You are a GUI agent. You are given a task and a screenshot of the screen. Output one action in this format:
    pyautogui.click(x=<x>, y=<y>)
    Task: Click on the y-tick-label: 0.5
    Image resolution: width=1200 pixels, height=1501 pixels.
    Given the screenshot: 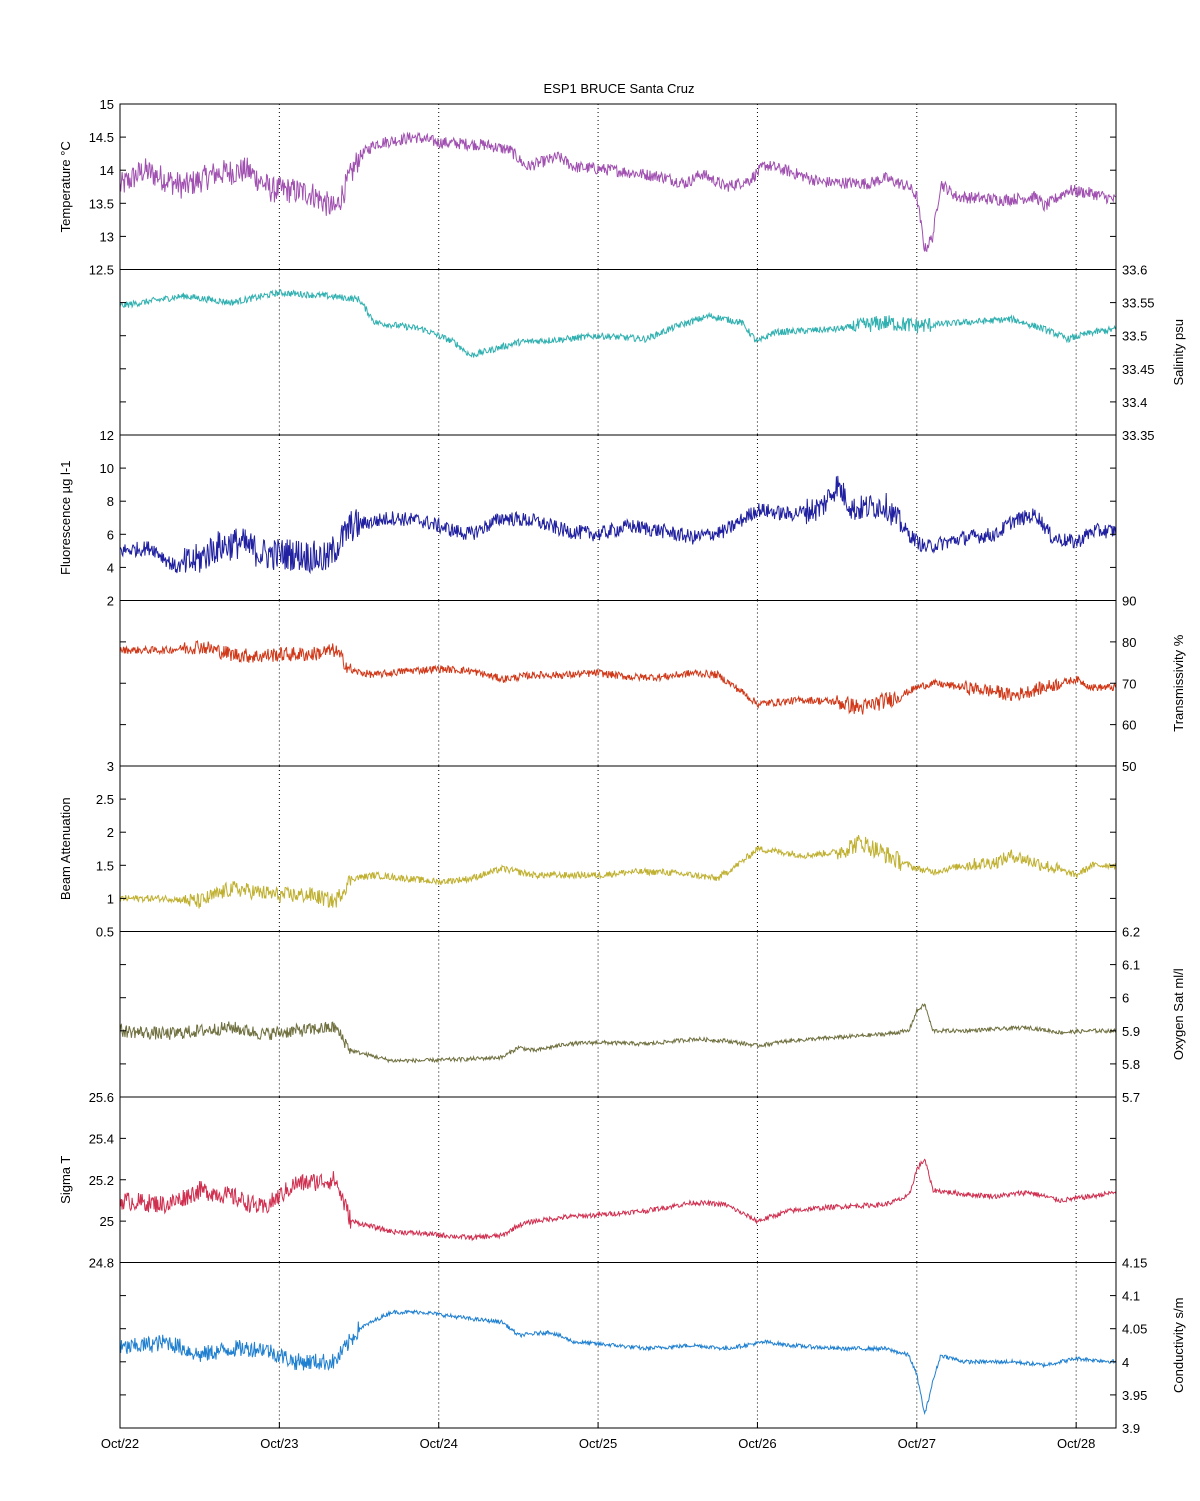 What is the action you would take?
    pyautogui.click(x=105, y=932)
    